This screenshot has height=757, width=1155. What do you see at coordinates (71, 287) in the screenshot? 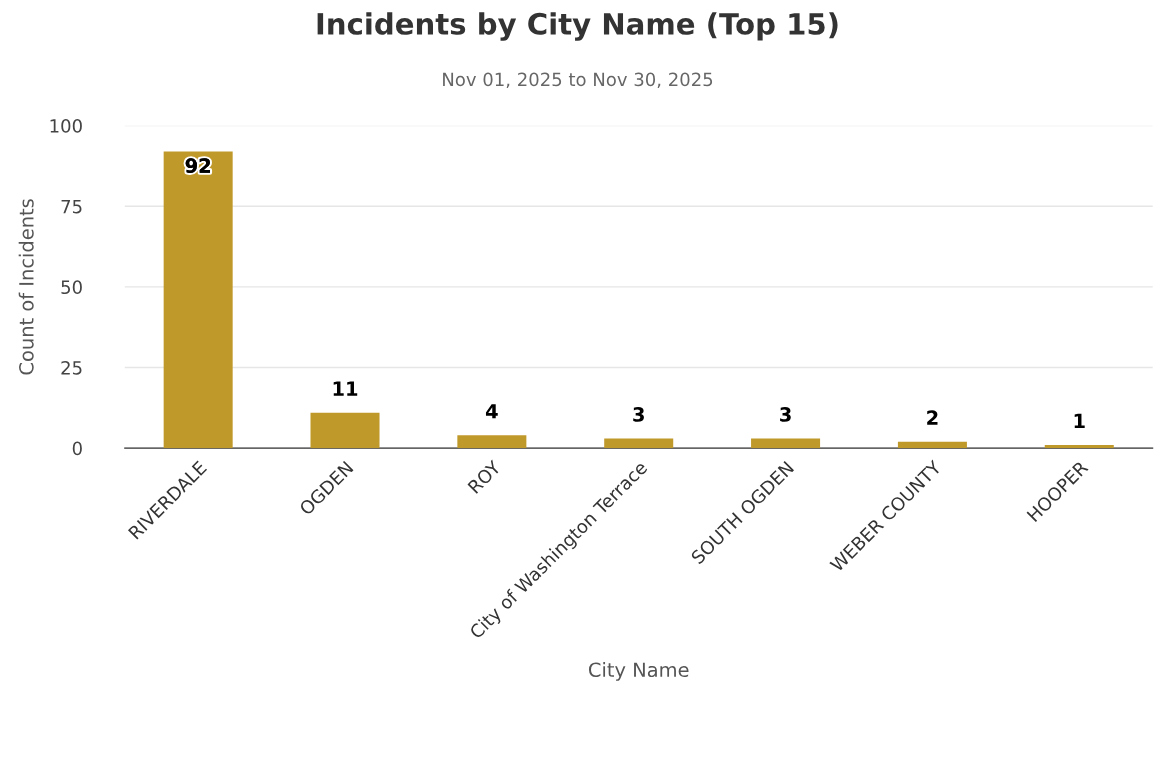
I see `y-tick-label: 50` at bounding box center [71, 287].